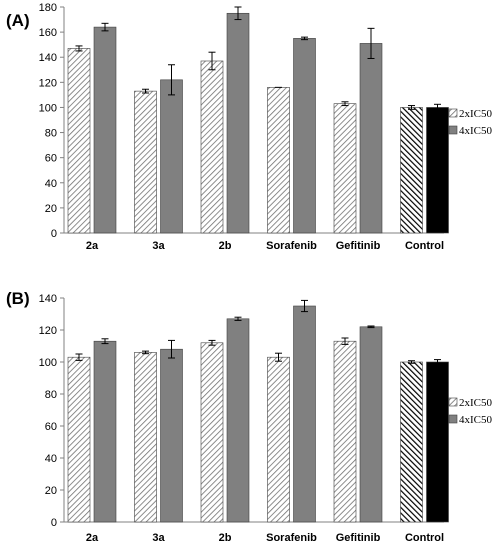  What do you see at coordinates (48, 33) in the screenshot?
I see `y-tick-label: 160` at bounding box center [48, 33].